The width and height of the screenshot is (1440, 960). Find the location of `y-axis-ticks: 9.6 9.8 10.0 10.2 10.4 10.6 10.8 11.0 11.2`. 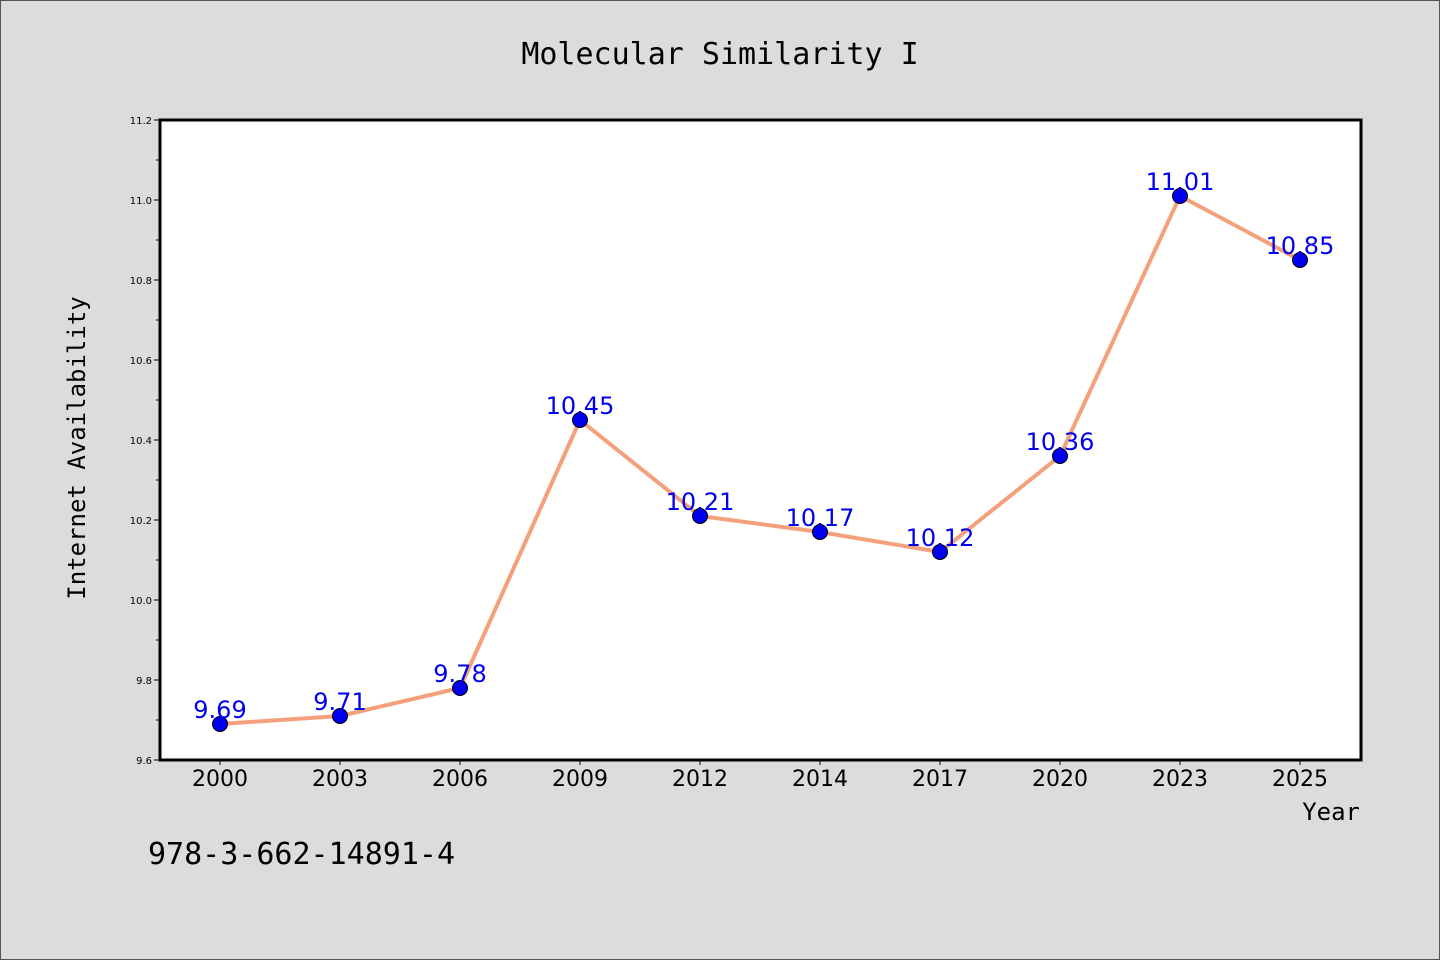

y-axis-ticks: 9.6 9.8 10.0 10.2 10.4 10.6 10.8 11.0 11.2 is located at coordinates (145, 441).